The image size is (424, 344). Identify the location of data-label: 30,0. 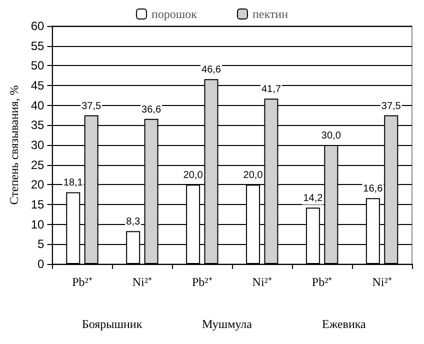
(331, 136).